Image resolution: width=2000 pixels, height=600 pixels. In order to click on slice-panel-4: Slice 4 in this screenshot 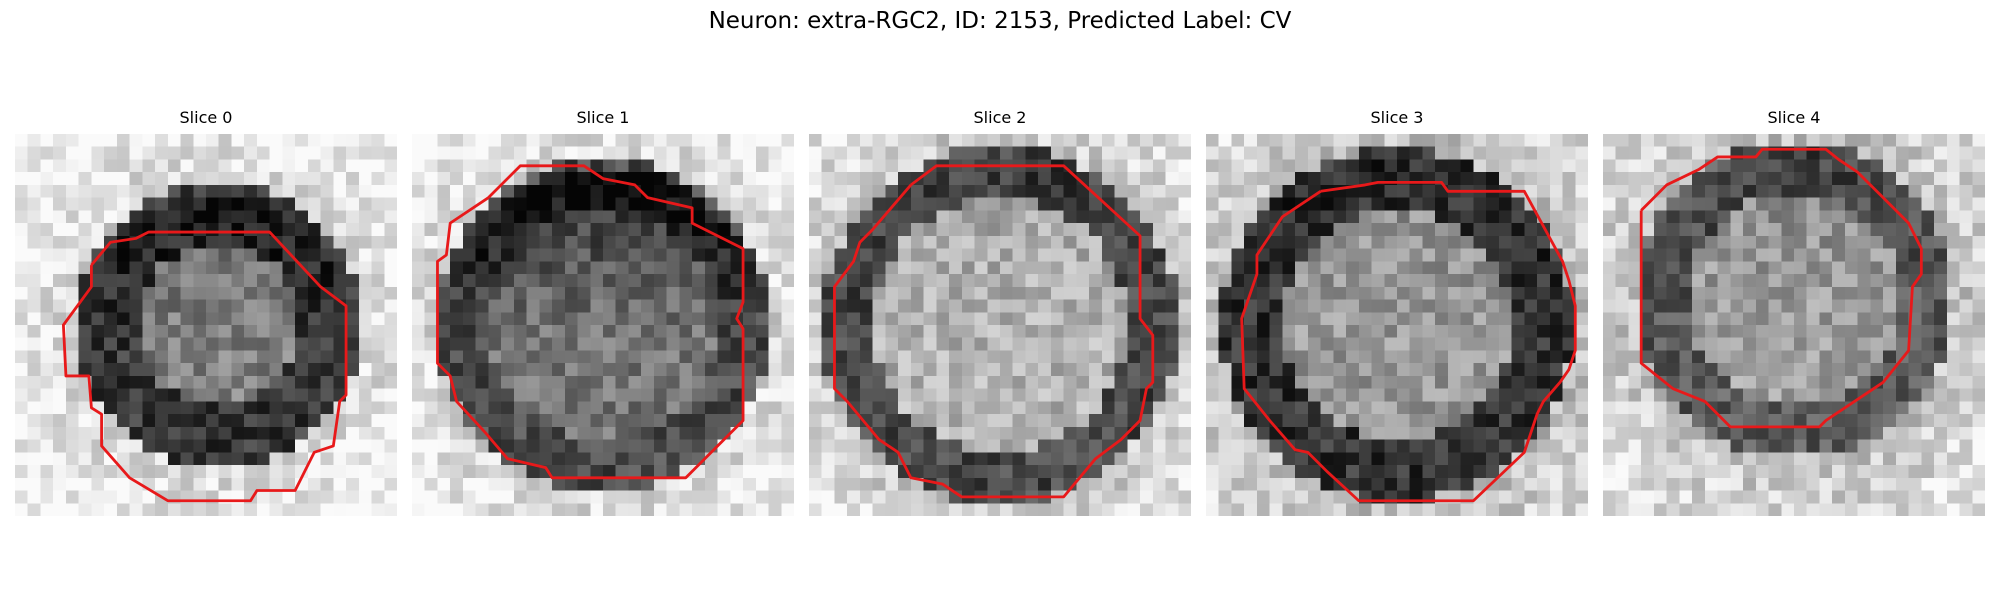, I will do `click(1794, 312)`.